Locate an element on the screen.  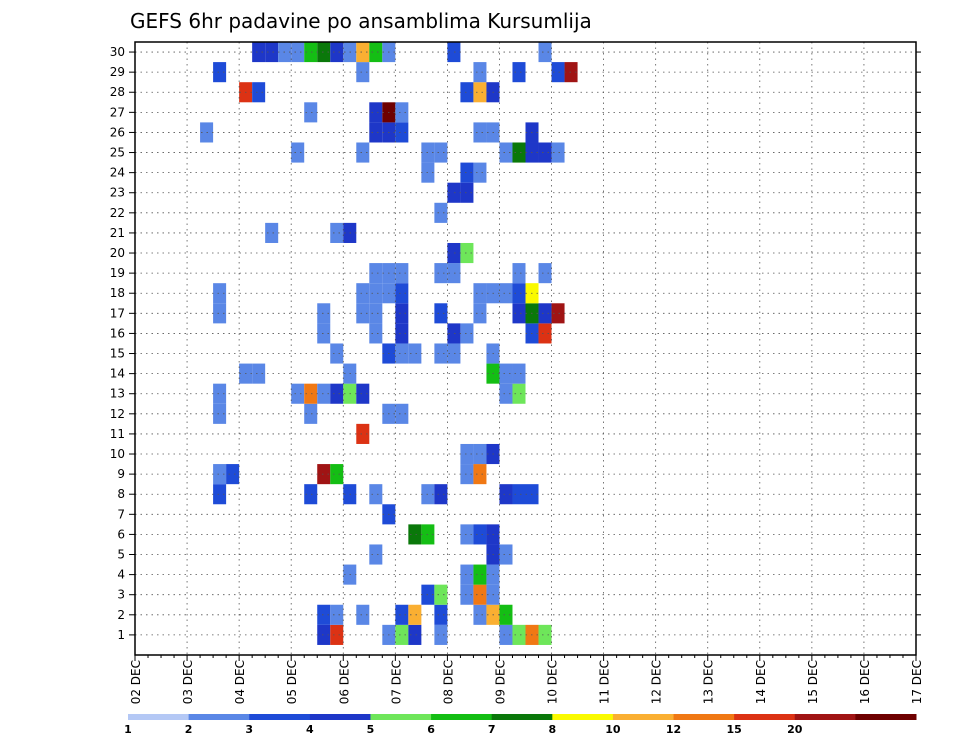
y-tick-label: 18 is located at coordinates (117, 293).